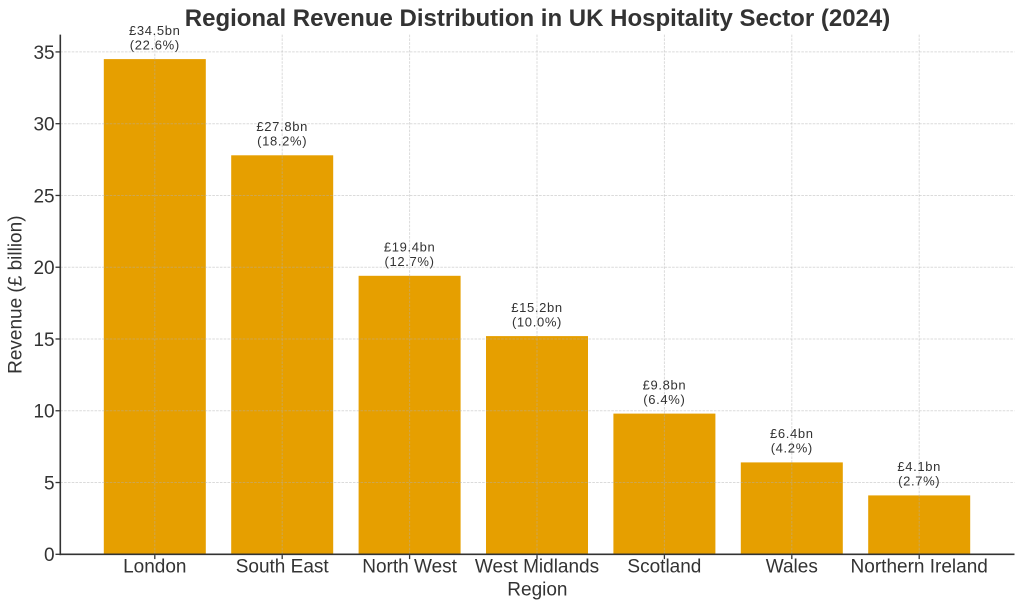  I want to click on svg-text: South East, so click(283, 567).